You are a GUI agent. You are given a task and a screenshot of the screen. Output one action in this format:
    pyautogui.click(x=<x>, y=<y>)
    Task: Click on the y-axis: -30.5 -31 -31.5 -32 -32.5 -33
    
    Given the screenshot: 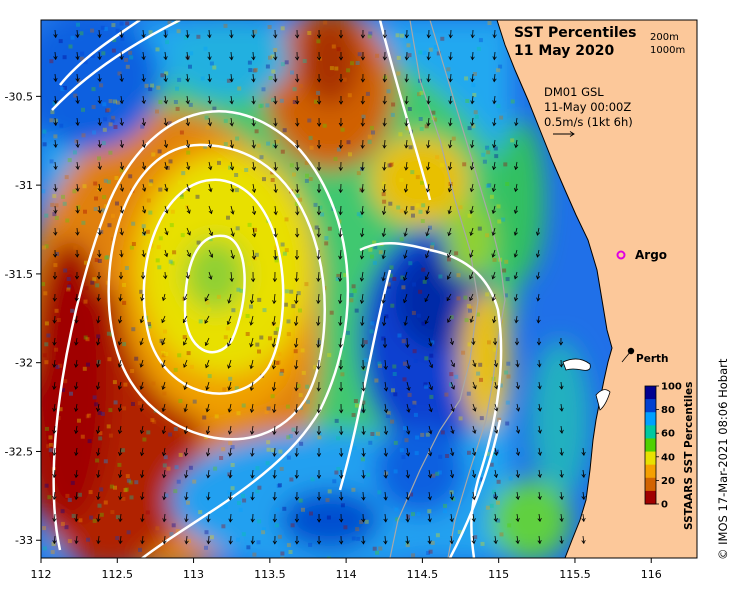 What is the action you would take?
    pyautogui.click(x=23, y=318)
    